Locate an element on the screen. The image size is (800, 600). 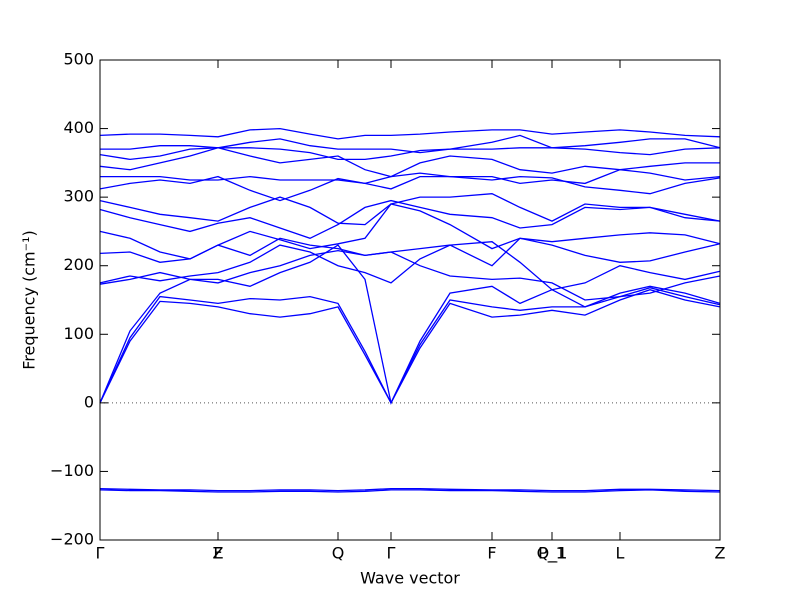
x-axis-label: Wave vector is located at coordinates (410, 578).